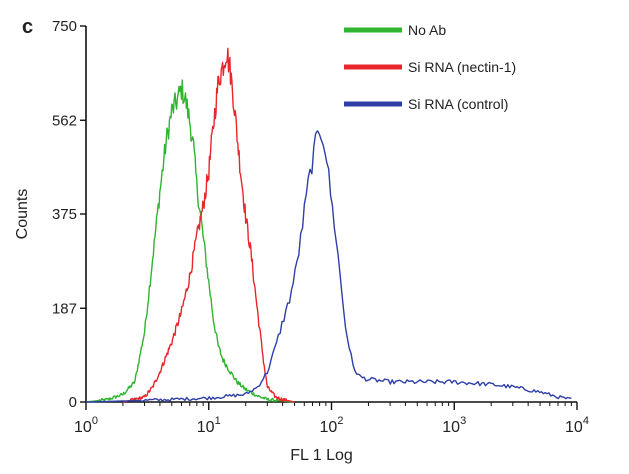 The height and width of the screenshot is (474, 629). What do you see at coordinates (209, 425) in the screenshot?
I see `x-tick-label: 10¹` at bounding box center [209, 425].